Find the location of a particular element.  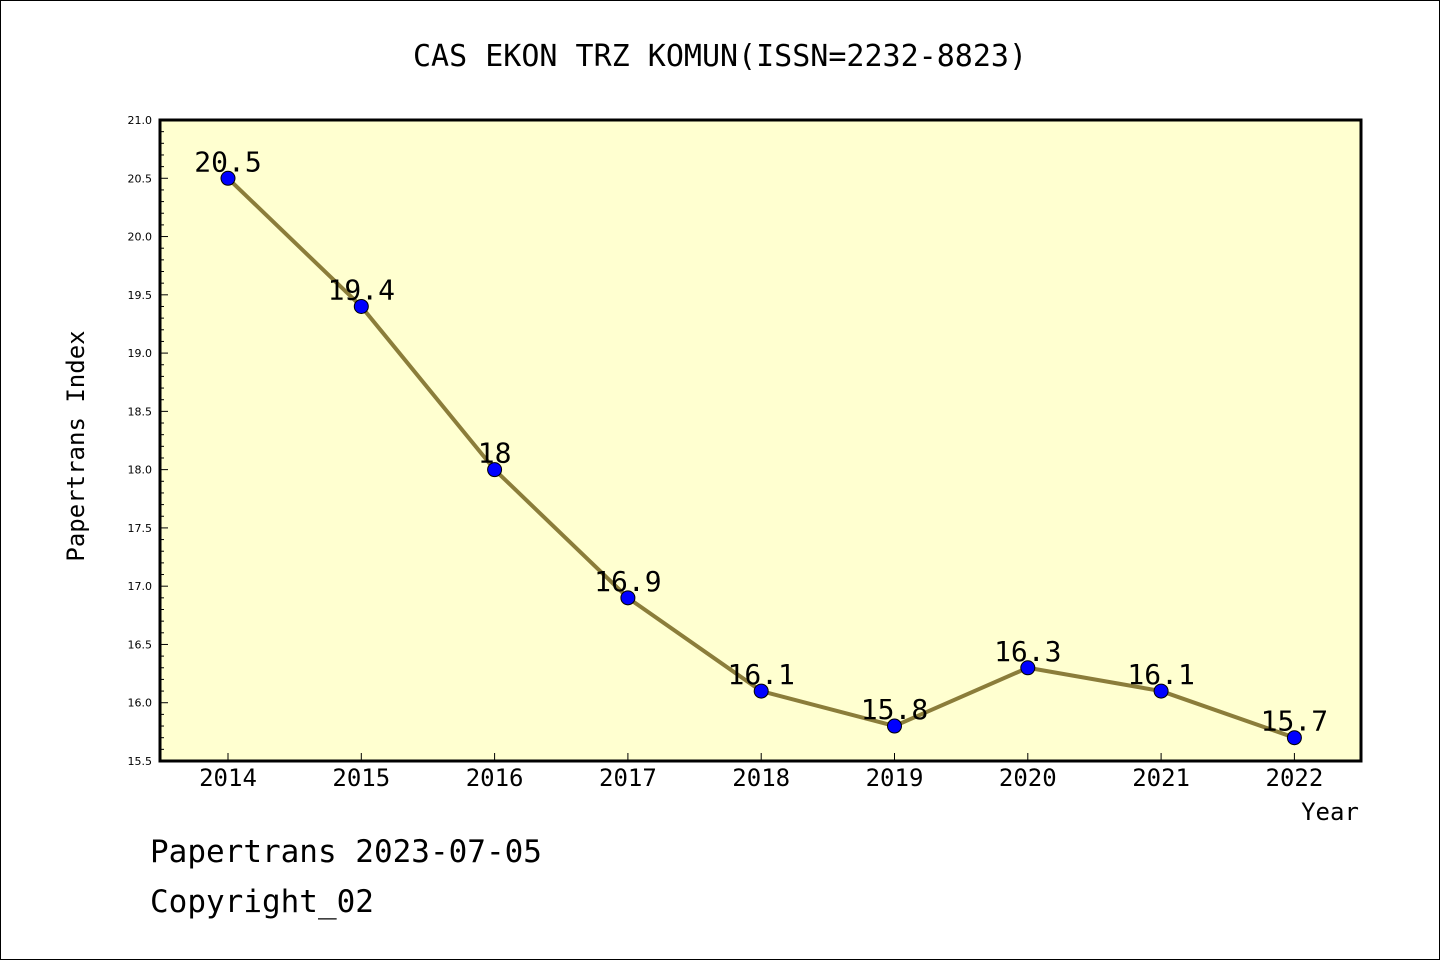

y-tick-label: 21.0 is located at coordinates (140, 120).